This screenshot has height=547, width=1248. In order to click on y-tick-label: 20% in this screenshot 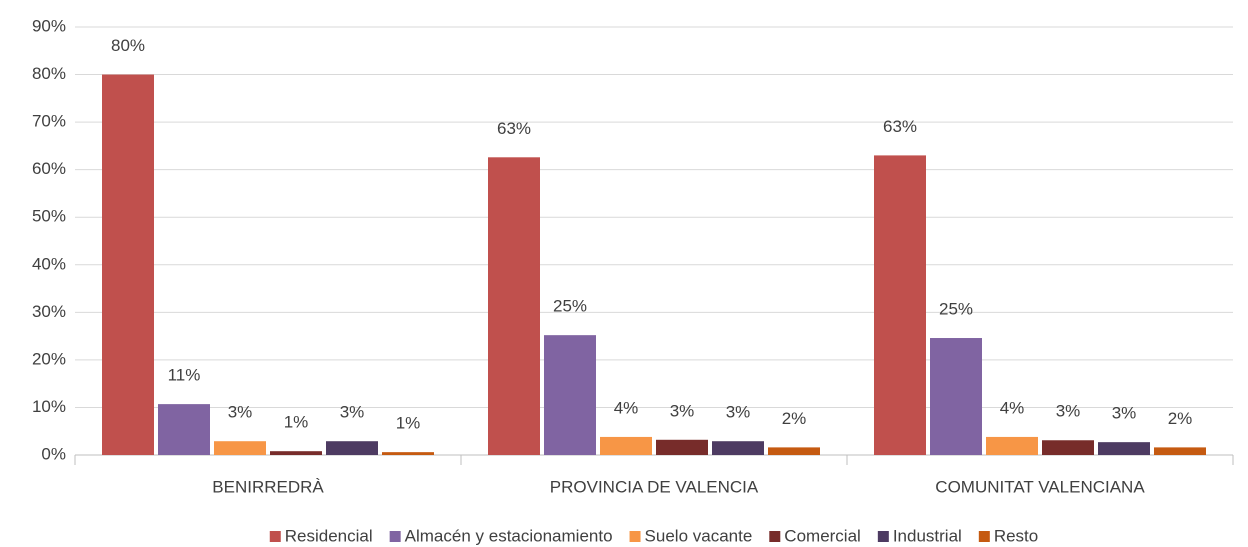, I will do `click(49, 358)`.